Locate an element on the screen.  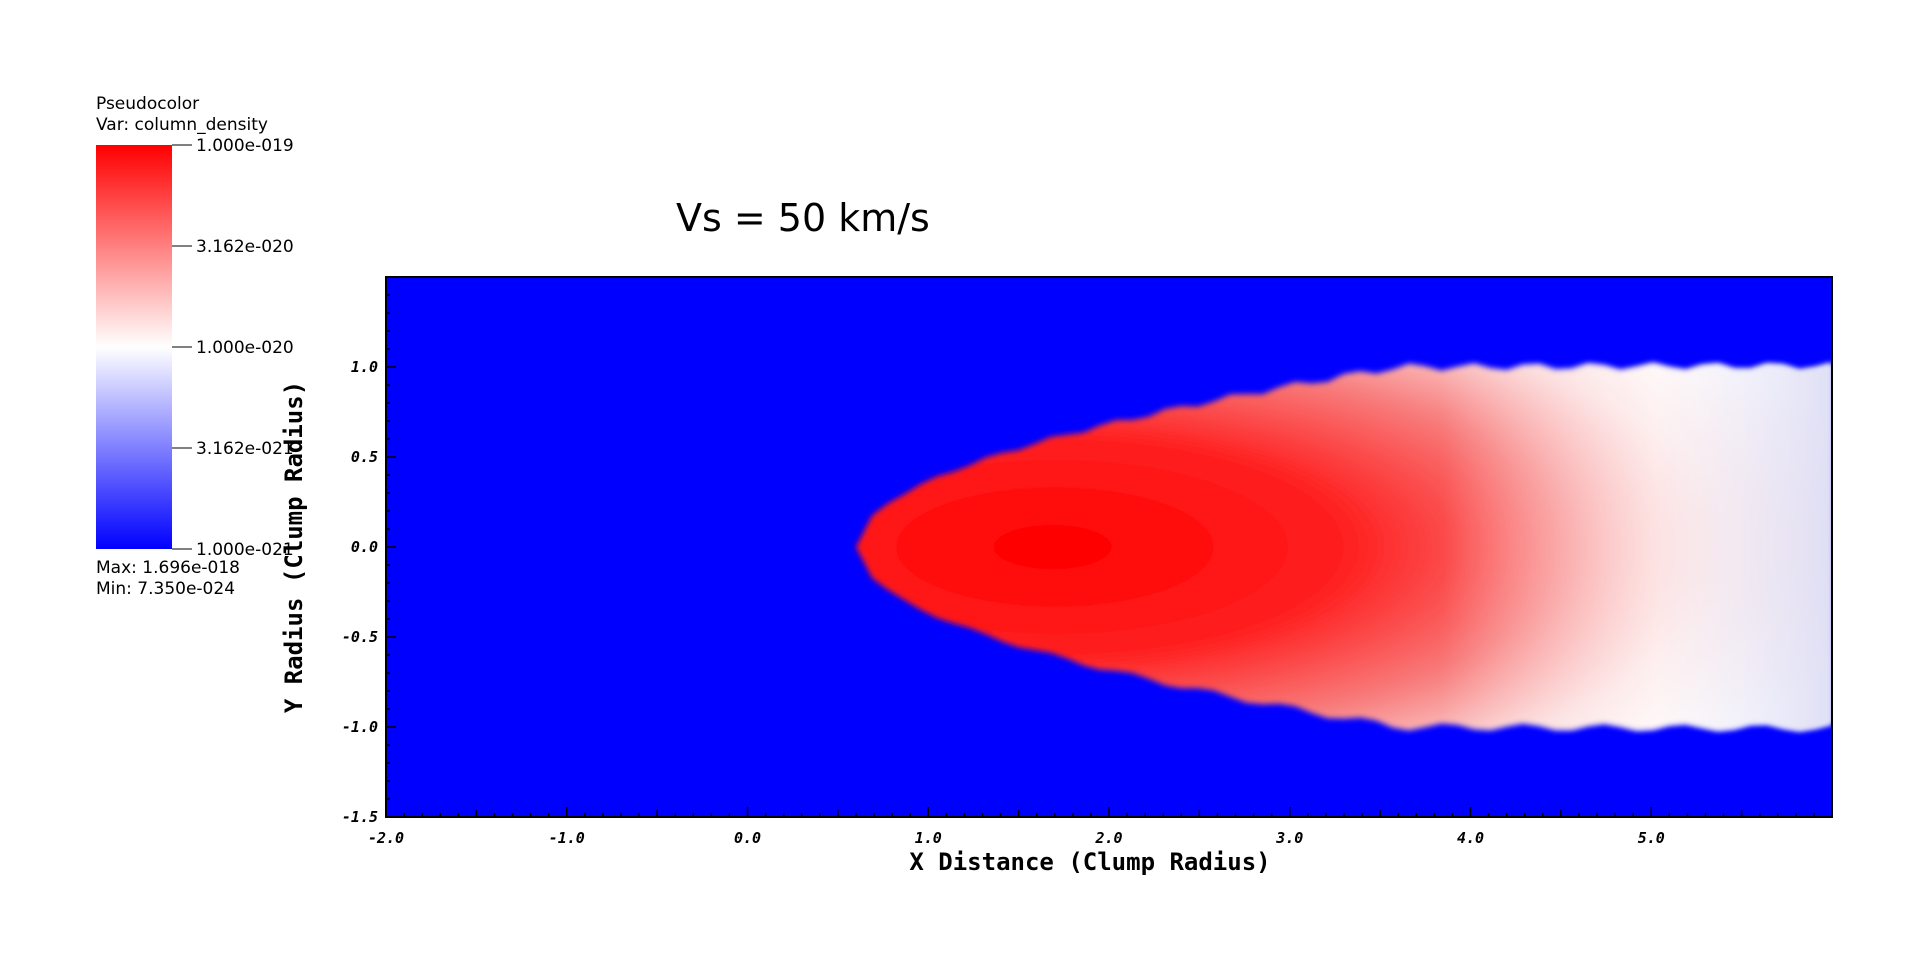
x-tick-label: 2.0 is located at coordinates (1108, 838).